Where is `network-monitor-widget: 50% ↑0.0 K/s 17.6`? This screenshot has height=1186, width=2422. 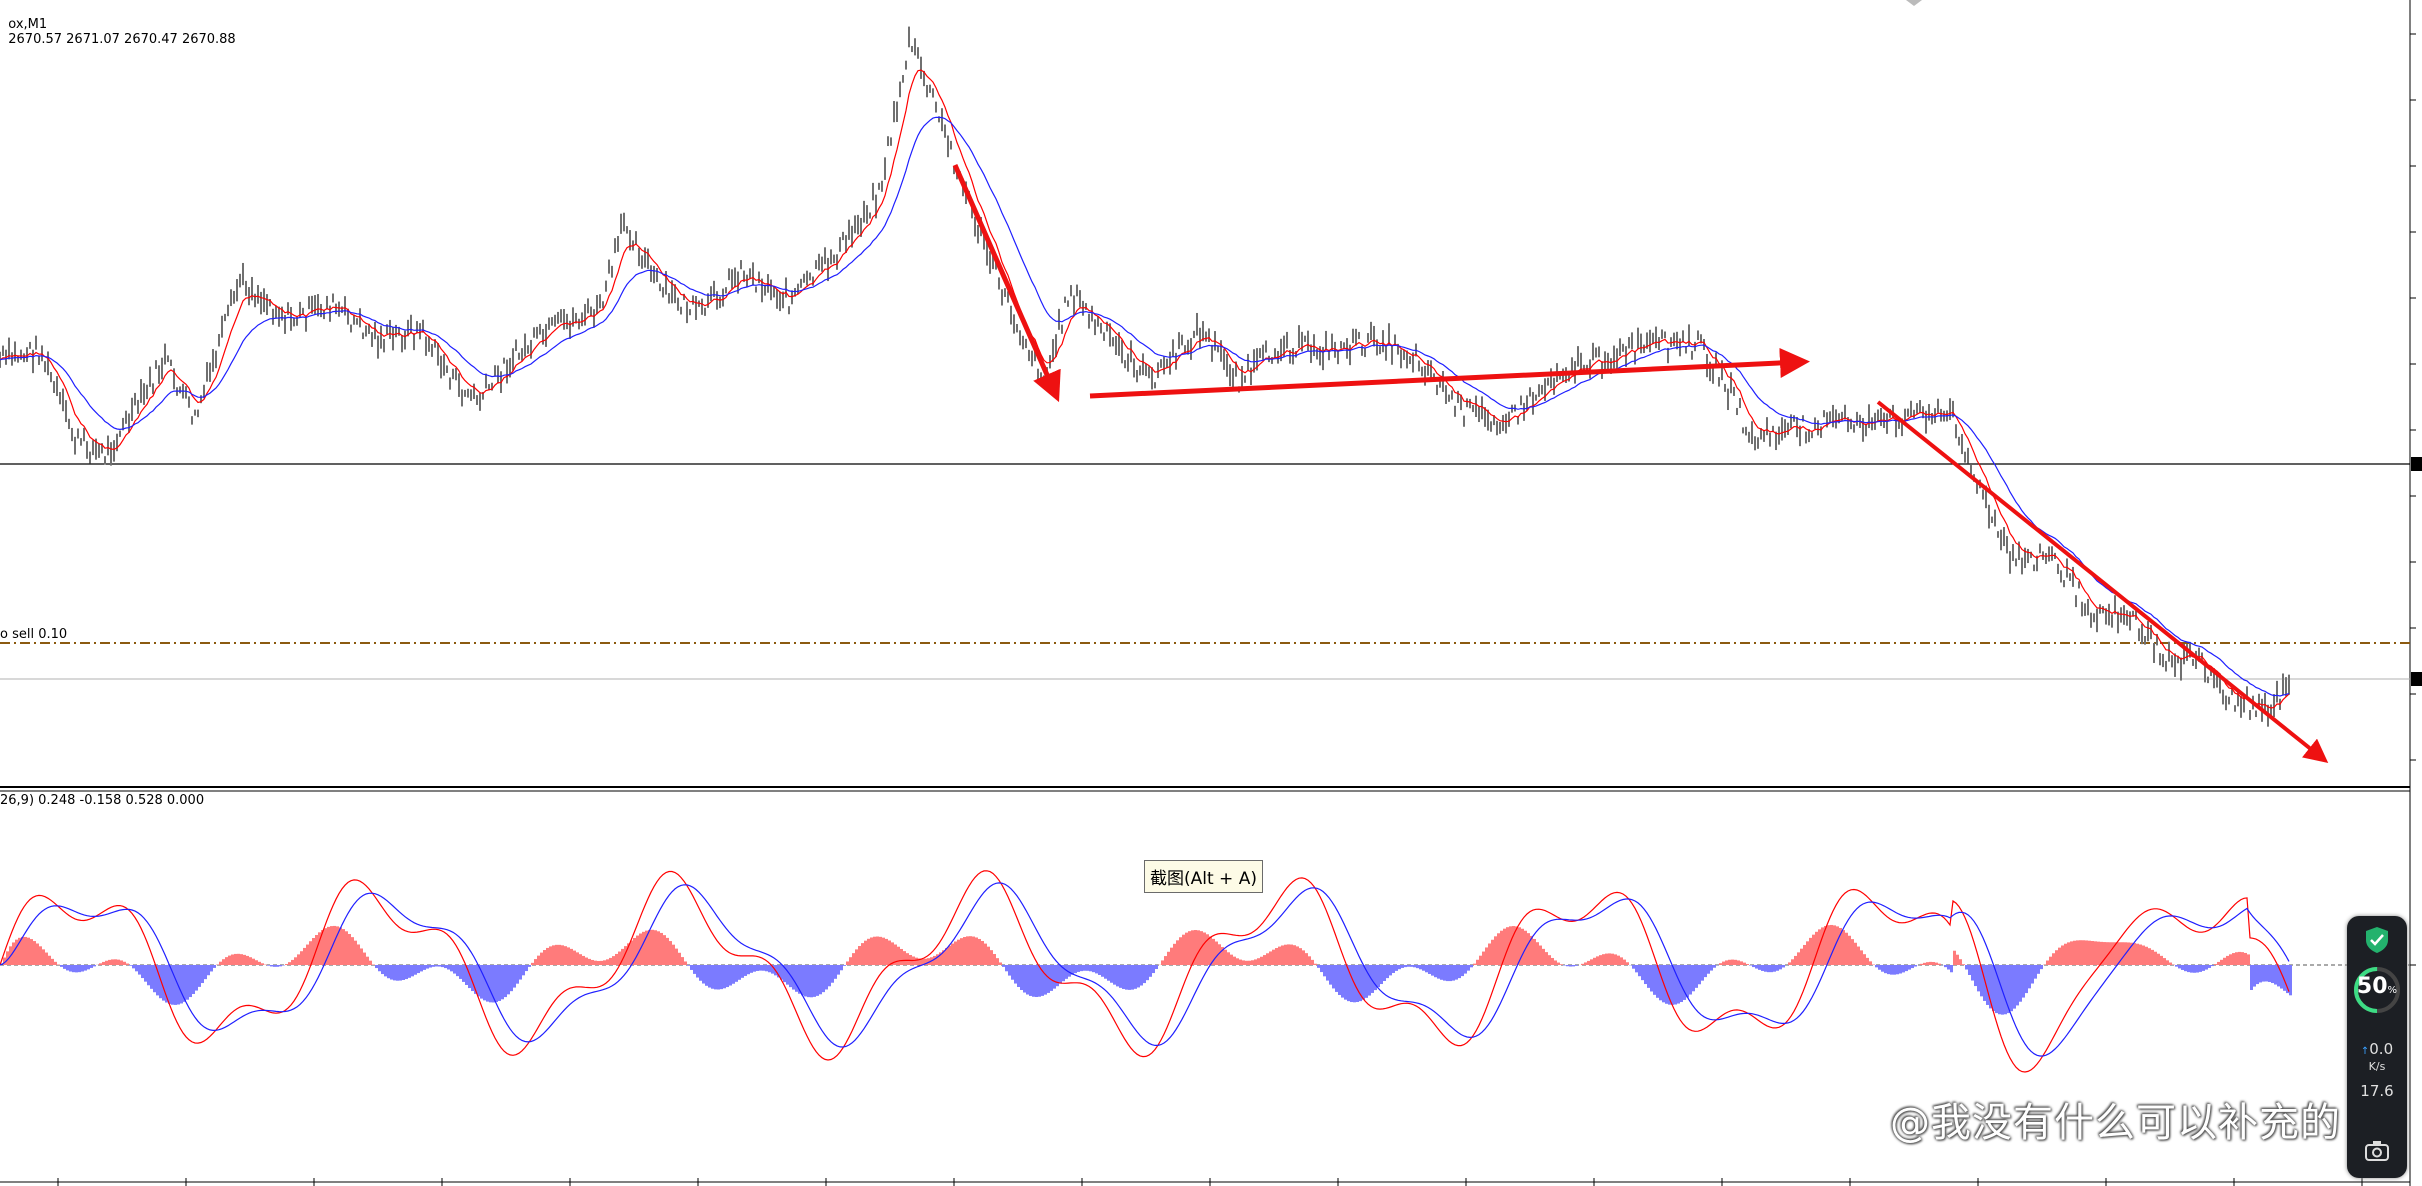 network-monitor-widget: 50% ↑0.0 K/s 17.6 is located at coordinates (2377, 1047).